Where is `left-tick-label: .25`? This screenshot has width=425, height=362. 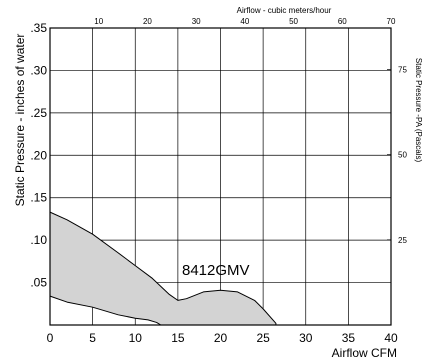
left-tick-label: .25 is located at coordinates (38, 113).